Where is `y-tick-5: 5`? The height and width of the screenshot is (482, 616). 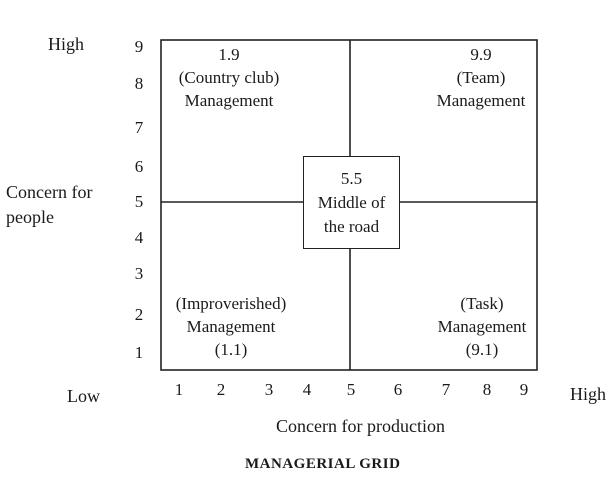 y-tick-5: 5 is located at coordinates (139, 201).